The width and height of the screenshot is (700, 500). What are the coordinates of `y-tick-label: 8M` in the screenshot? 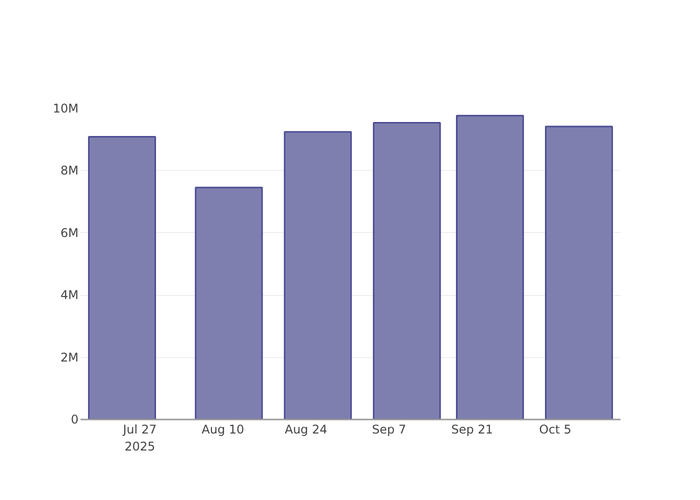 It's located at (69, 171).